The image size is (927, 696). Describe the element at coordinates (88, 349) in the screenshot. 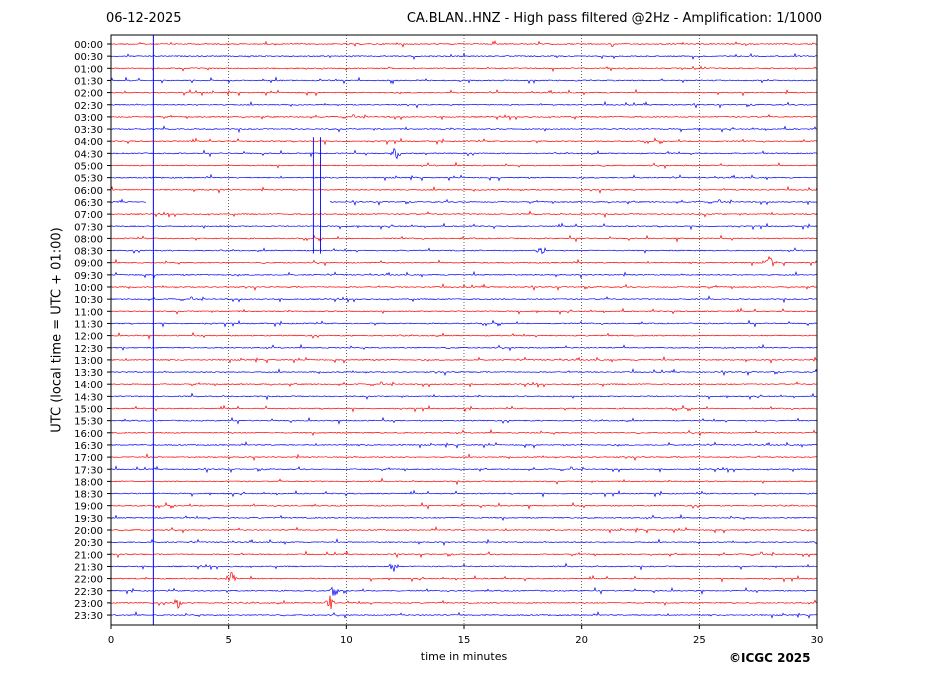

I see `time-label: 12:30` at that location.